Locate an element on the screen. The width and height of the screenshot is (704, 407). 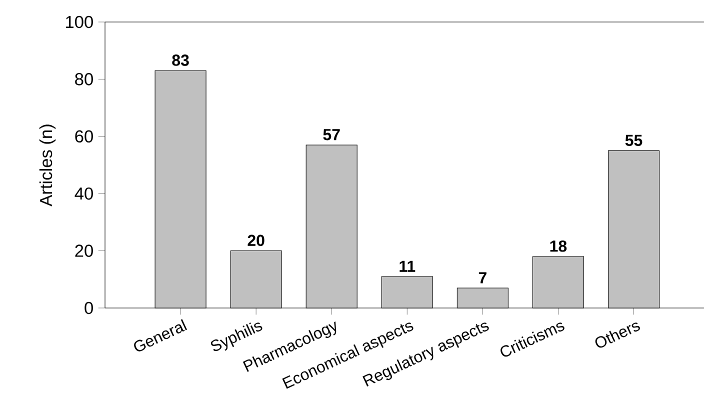
y-tick-label: 80 is located at coordinates (84, 79).